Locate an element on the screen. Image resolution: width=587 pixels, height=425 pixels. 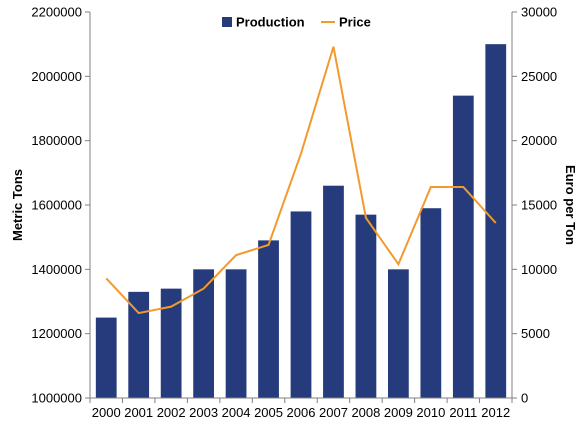
legend: Production Price is located at coordinates (296, 22).